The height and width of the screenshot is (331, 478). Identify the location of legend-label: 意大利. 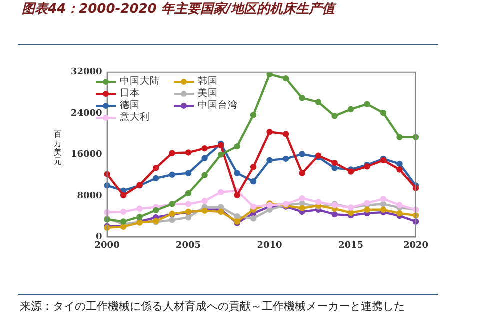
(135, 118).